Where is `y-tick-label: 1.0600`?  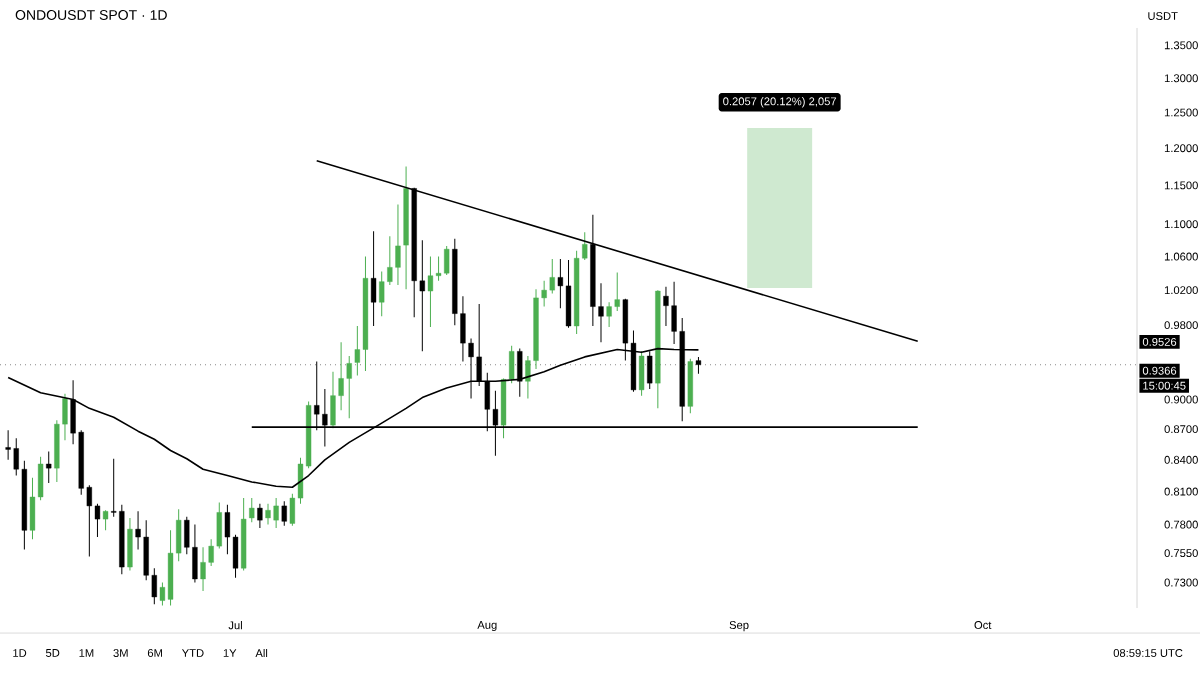 y-tick-label: 1.0600 is located at coordinates (1181, 256).